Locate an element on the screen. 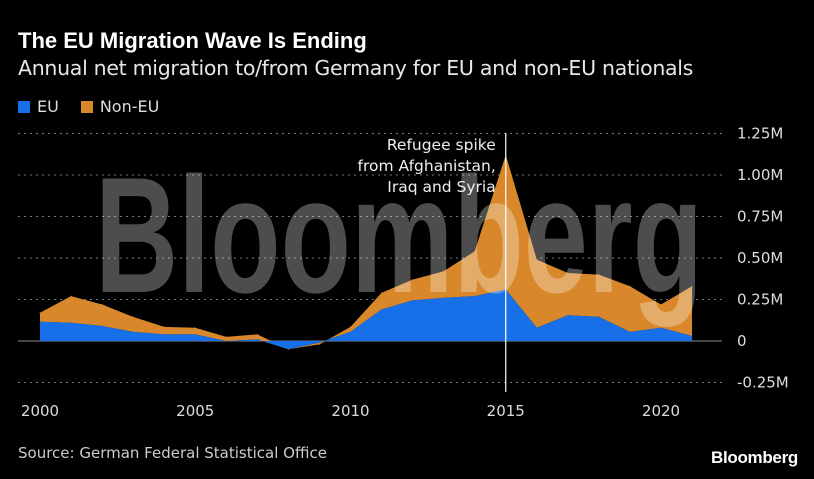 This screenshot has height=479, width=814. annotation-text: Iraq and Syria is located at coordinates (441, 187).